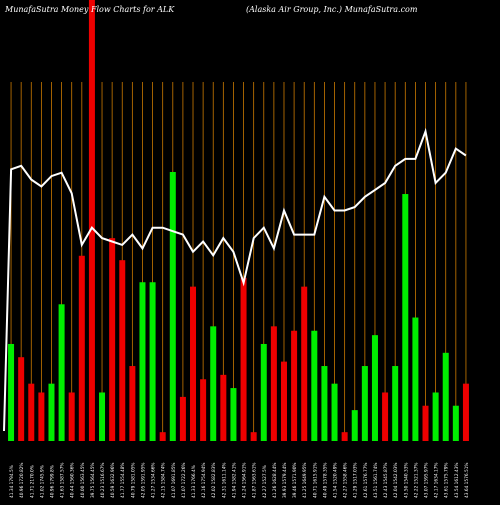 The height and width of the screenshot is (505, 500). Describe the element at coordinates (83, 480) in the screenshot. I see `x-tick-label: 40.00 1563.45%` at that location.